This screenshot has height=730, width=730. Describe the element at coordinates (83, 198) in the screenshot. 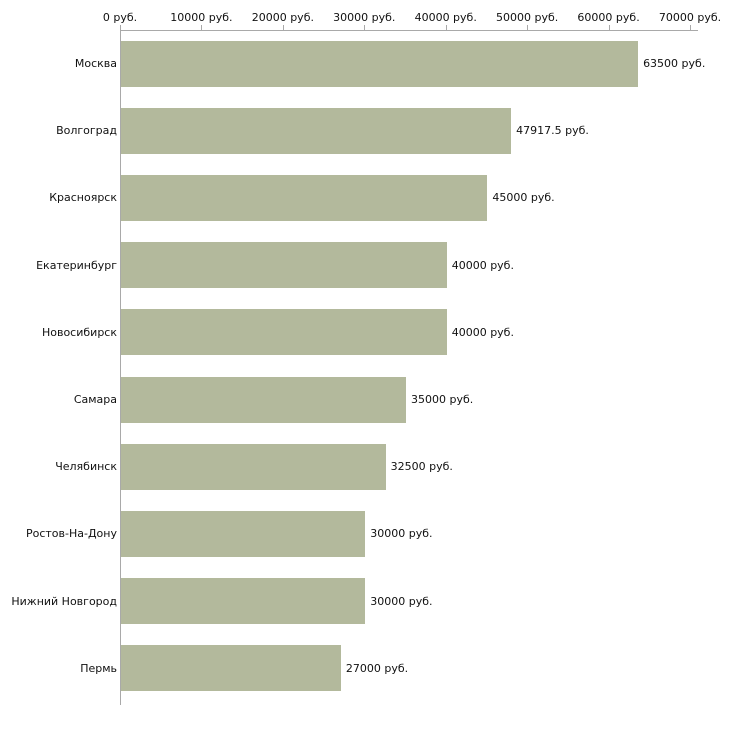

I see `category-label: Красноярск` at that location.